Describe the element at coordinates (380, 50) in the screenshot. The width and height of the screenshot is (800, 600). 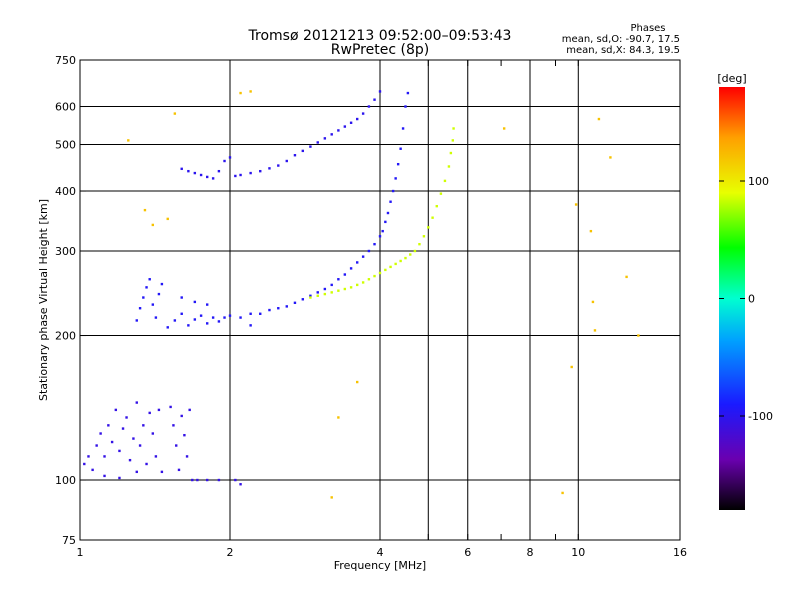
I see `chart-subtitle: RwPretec (8p)` at that location.